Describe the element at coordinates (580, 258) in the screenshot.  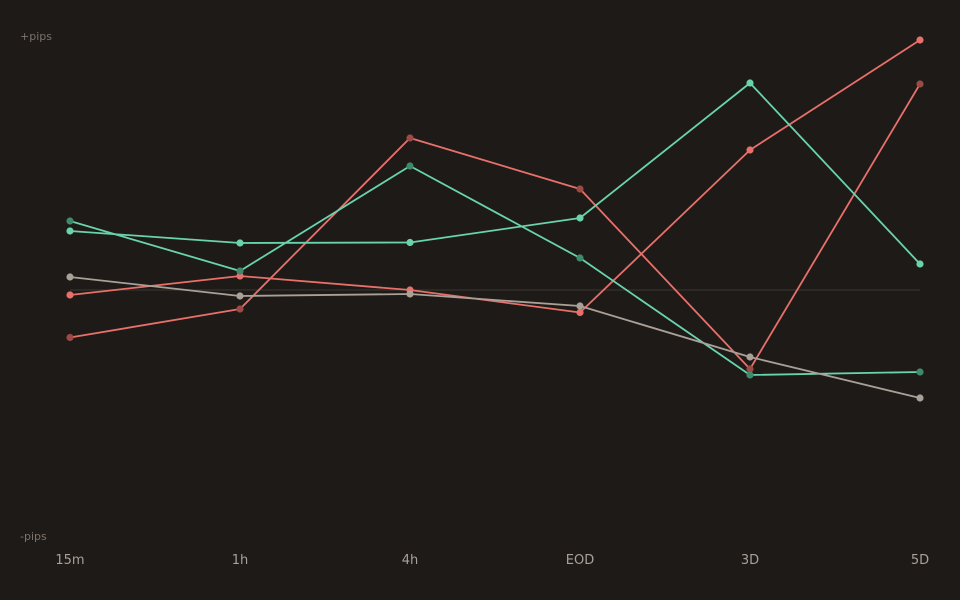
I see `series-4-point-EOD` at that location.